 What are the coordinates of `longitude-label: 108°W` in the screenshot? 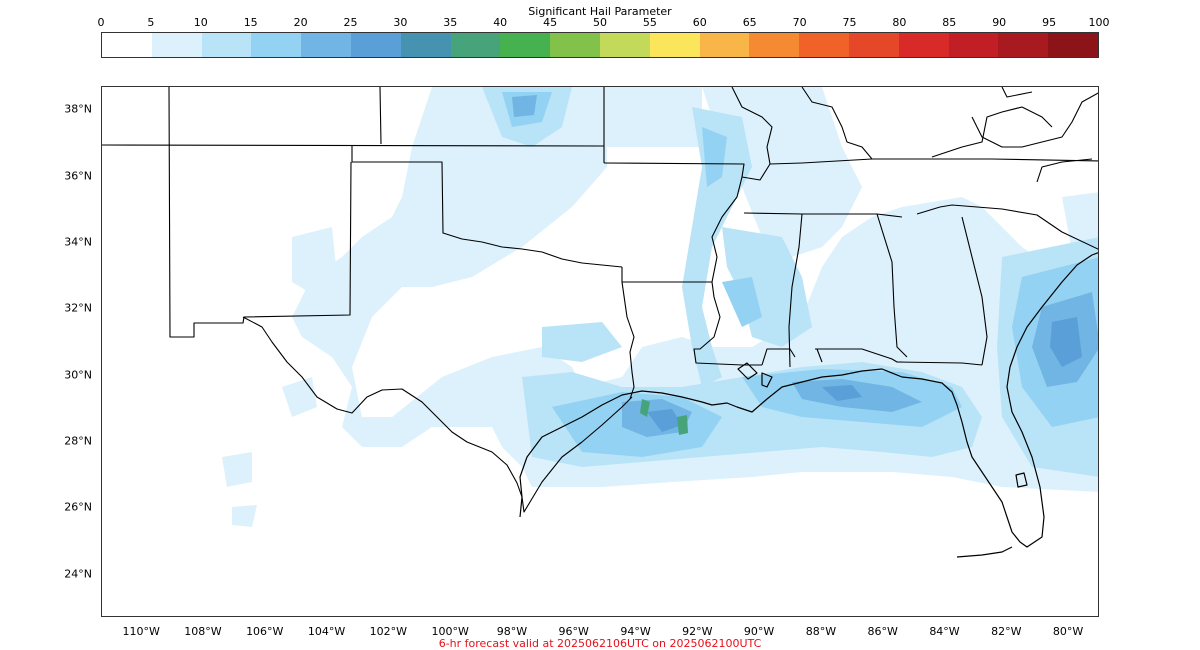 It's located at (203, 631).